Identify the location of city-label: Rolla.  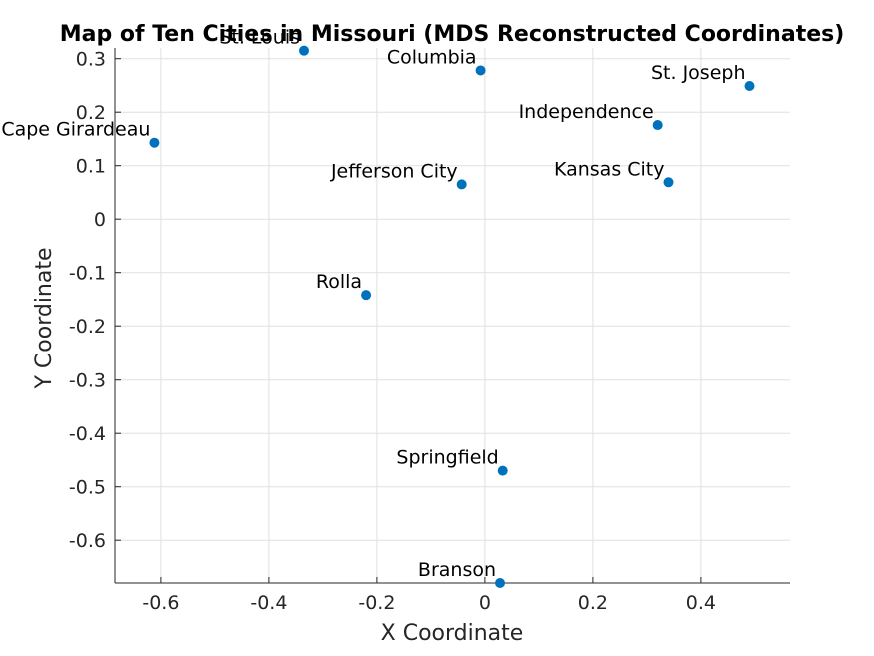
(339, 282).